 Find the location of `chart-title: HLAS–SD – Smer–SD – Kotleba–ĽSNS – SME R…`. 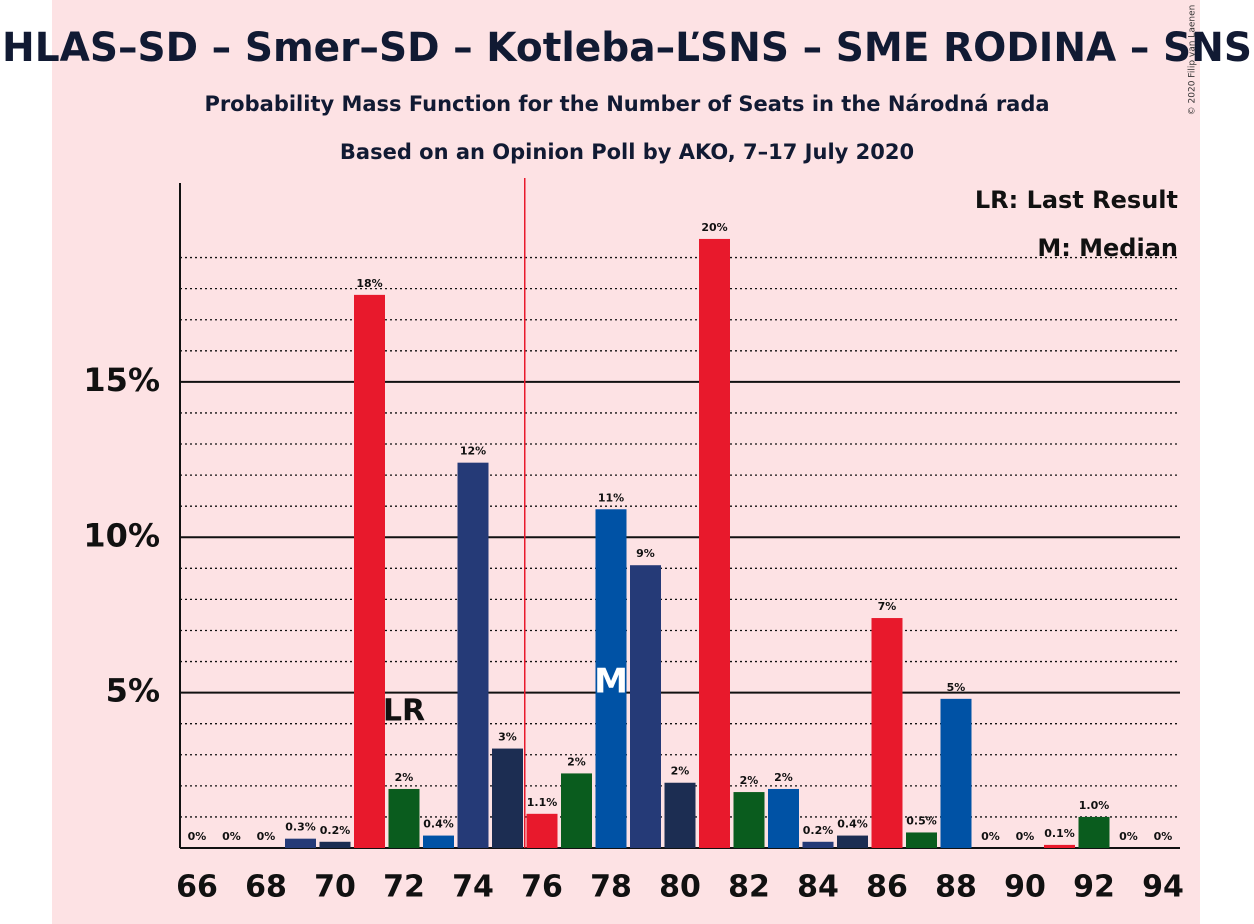

chart-title: HLAS–SD – Smer–SD – Kotleba–ĽSNS – SME R… is located at coordinates (627, 48).